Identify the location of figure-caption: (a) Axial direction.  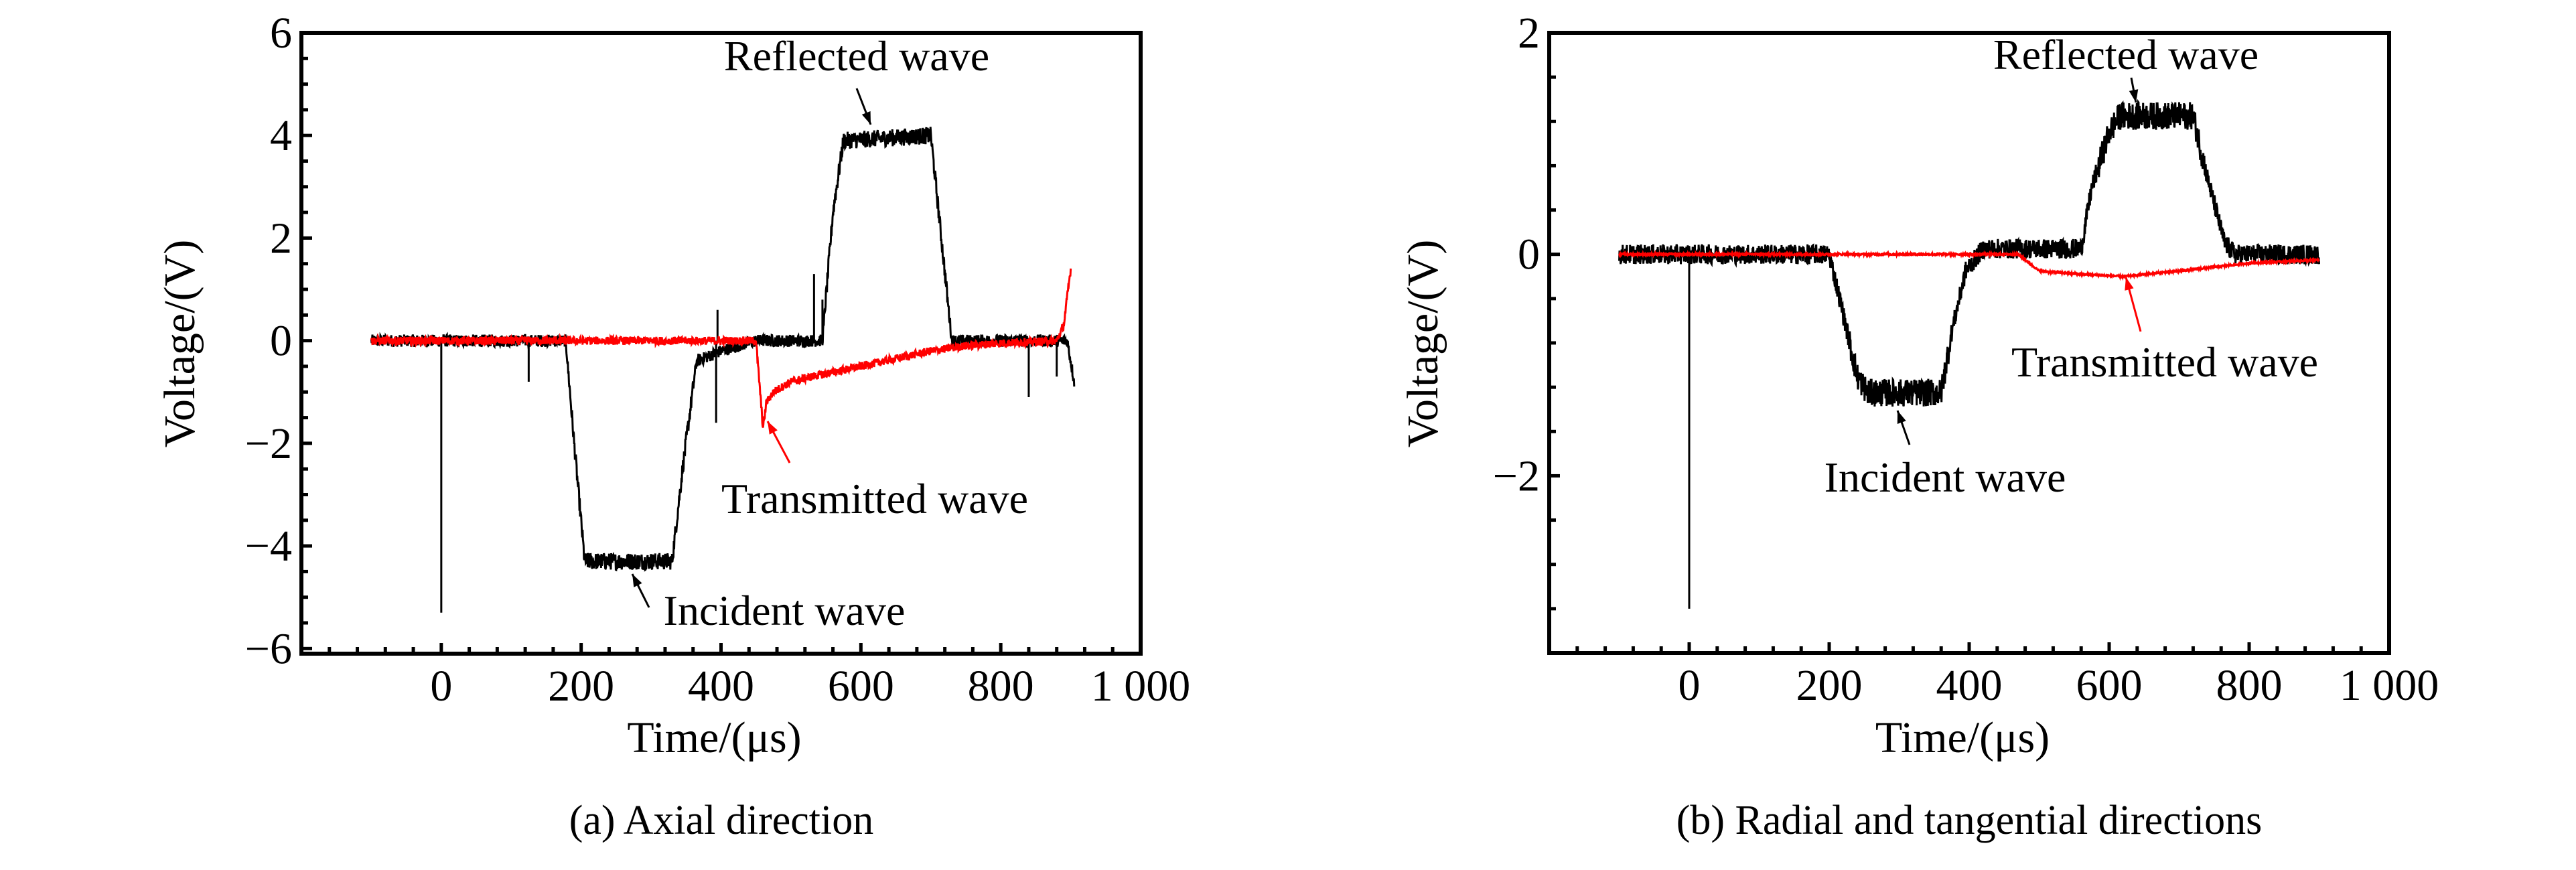
(721, 820).